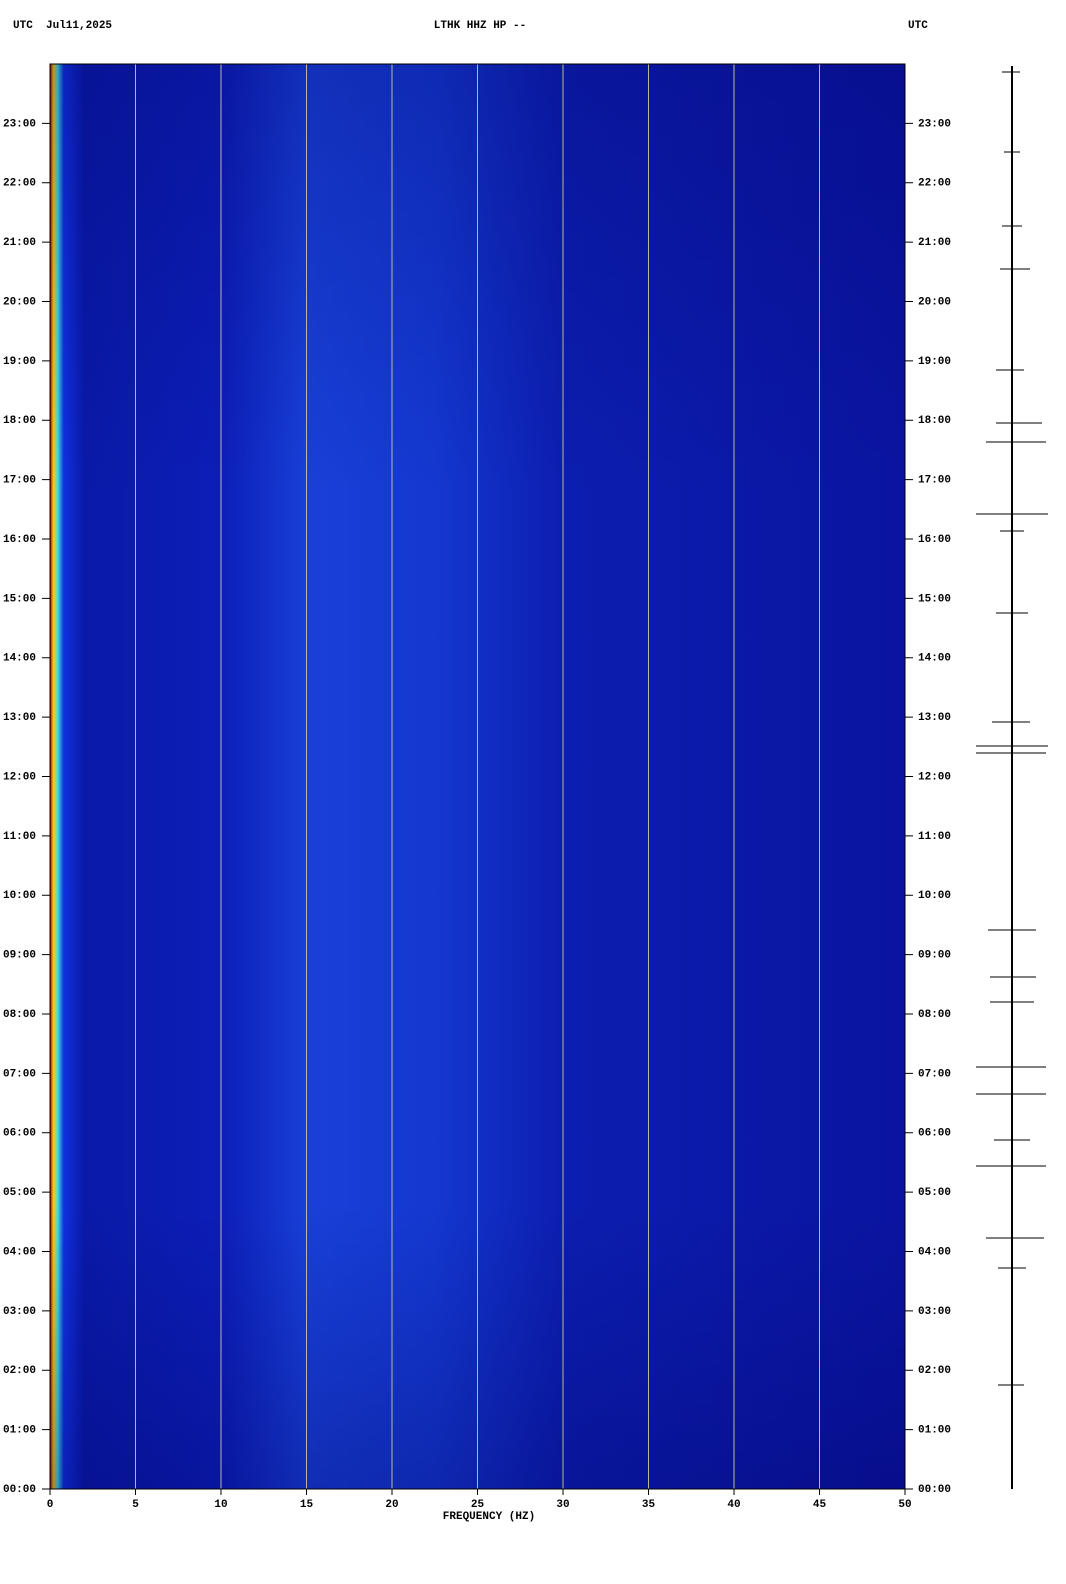 This screenshot has width=1066, height=1584. What do you see at coordinates (1012, 777) in the screenshot?
I see `seismogram` at bounding box center [1012, 777].